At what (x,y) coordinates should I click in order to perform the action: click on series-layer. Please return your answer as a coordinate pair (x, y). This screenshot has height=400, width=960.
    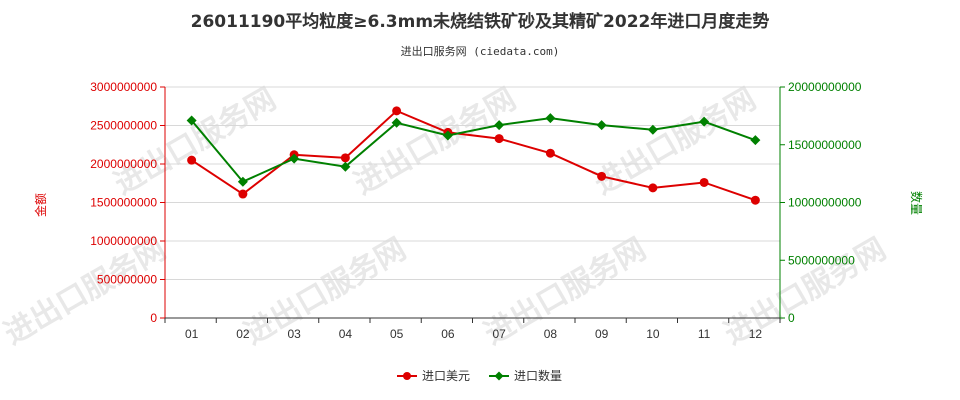
    Looking at the image, I should click on (473, 155).